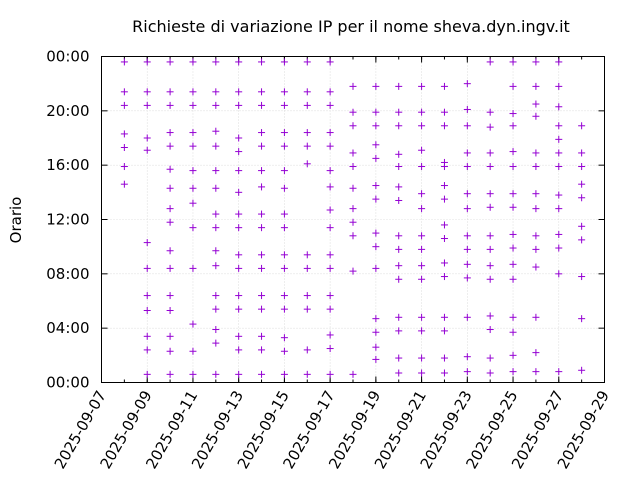 Image resolution: width=640 pixels, height=480 pixels. What do you see at coordinates (67, 57) in the screenshot?
I see `y-tick-label: 00:00` at bounding box center [67, 57].